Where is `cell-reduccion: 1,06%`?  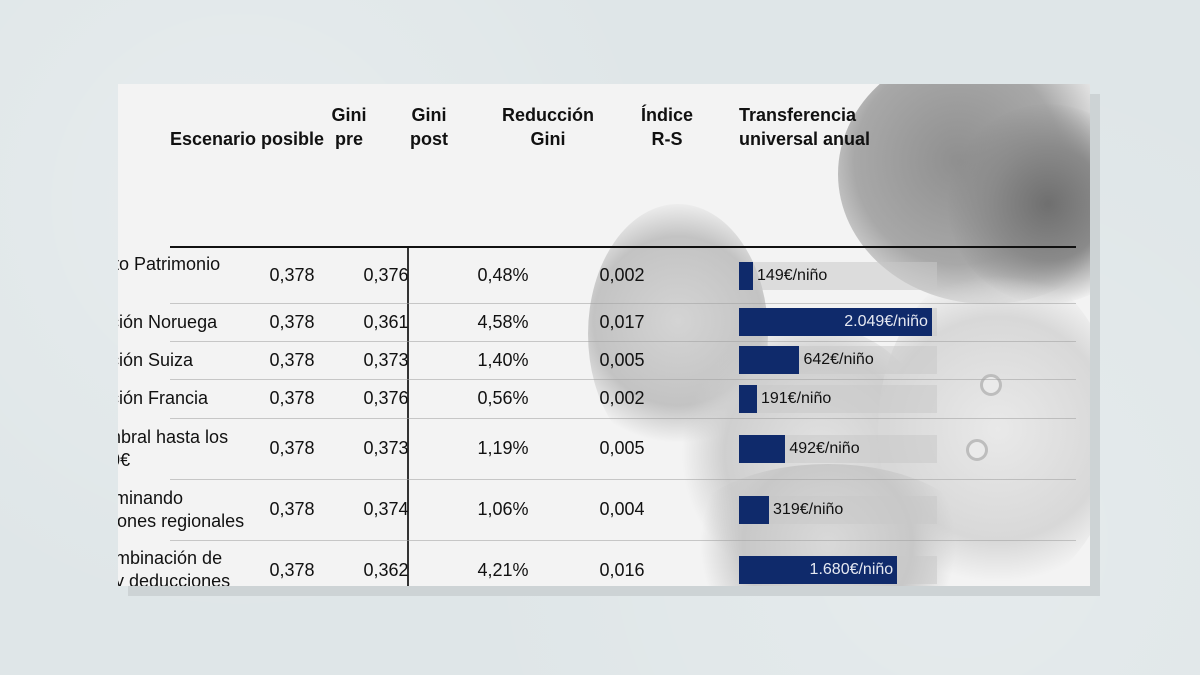
cell-reduccion: 1,06% is located at coordinates (503, 509).